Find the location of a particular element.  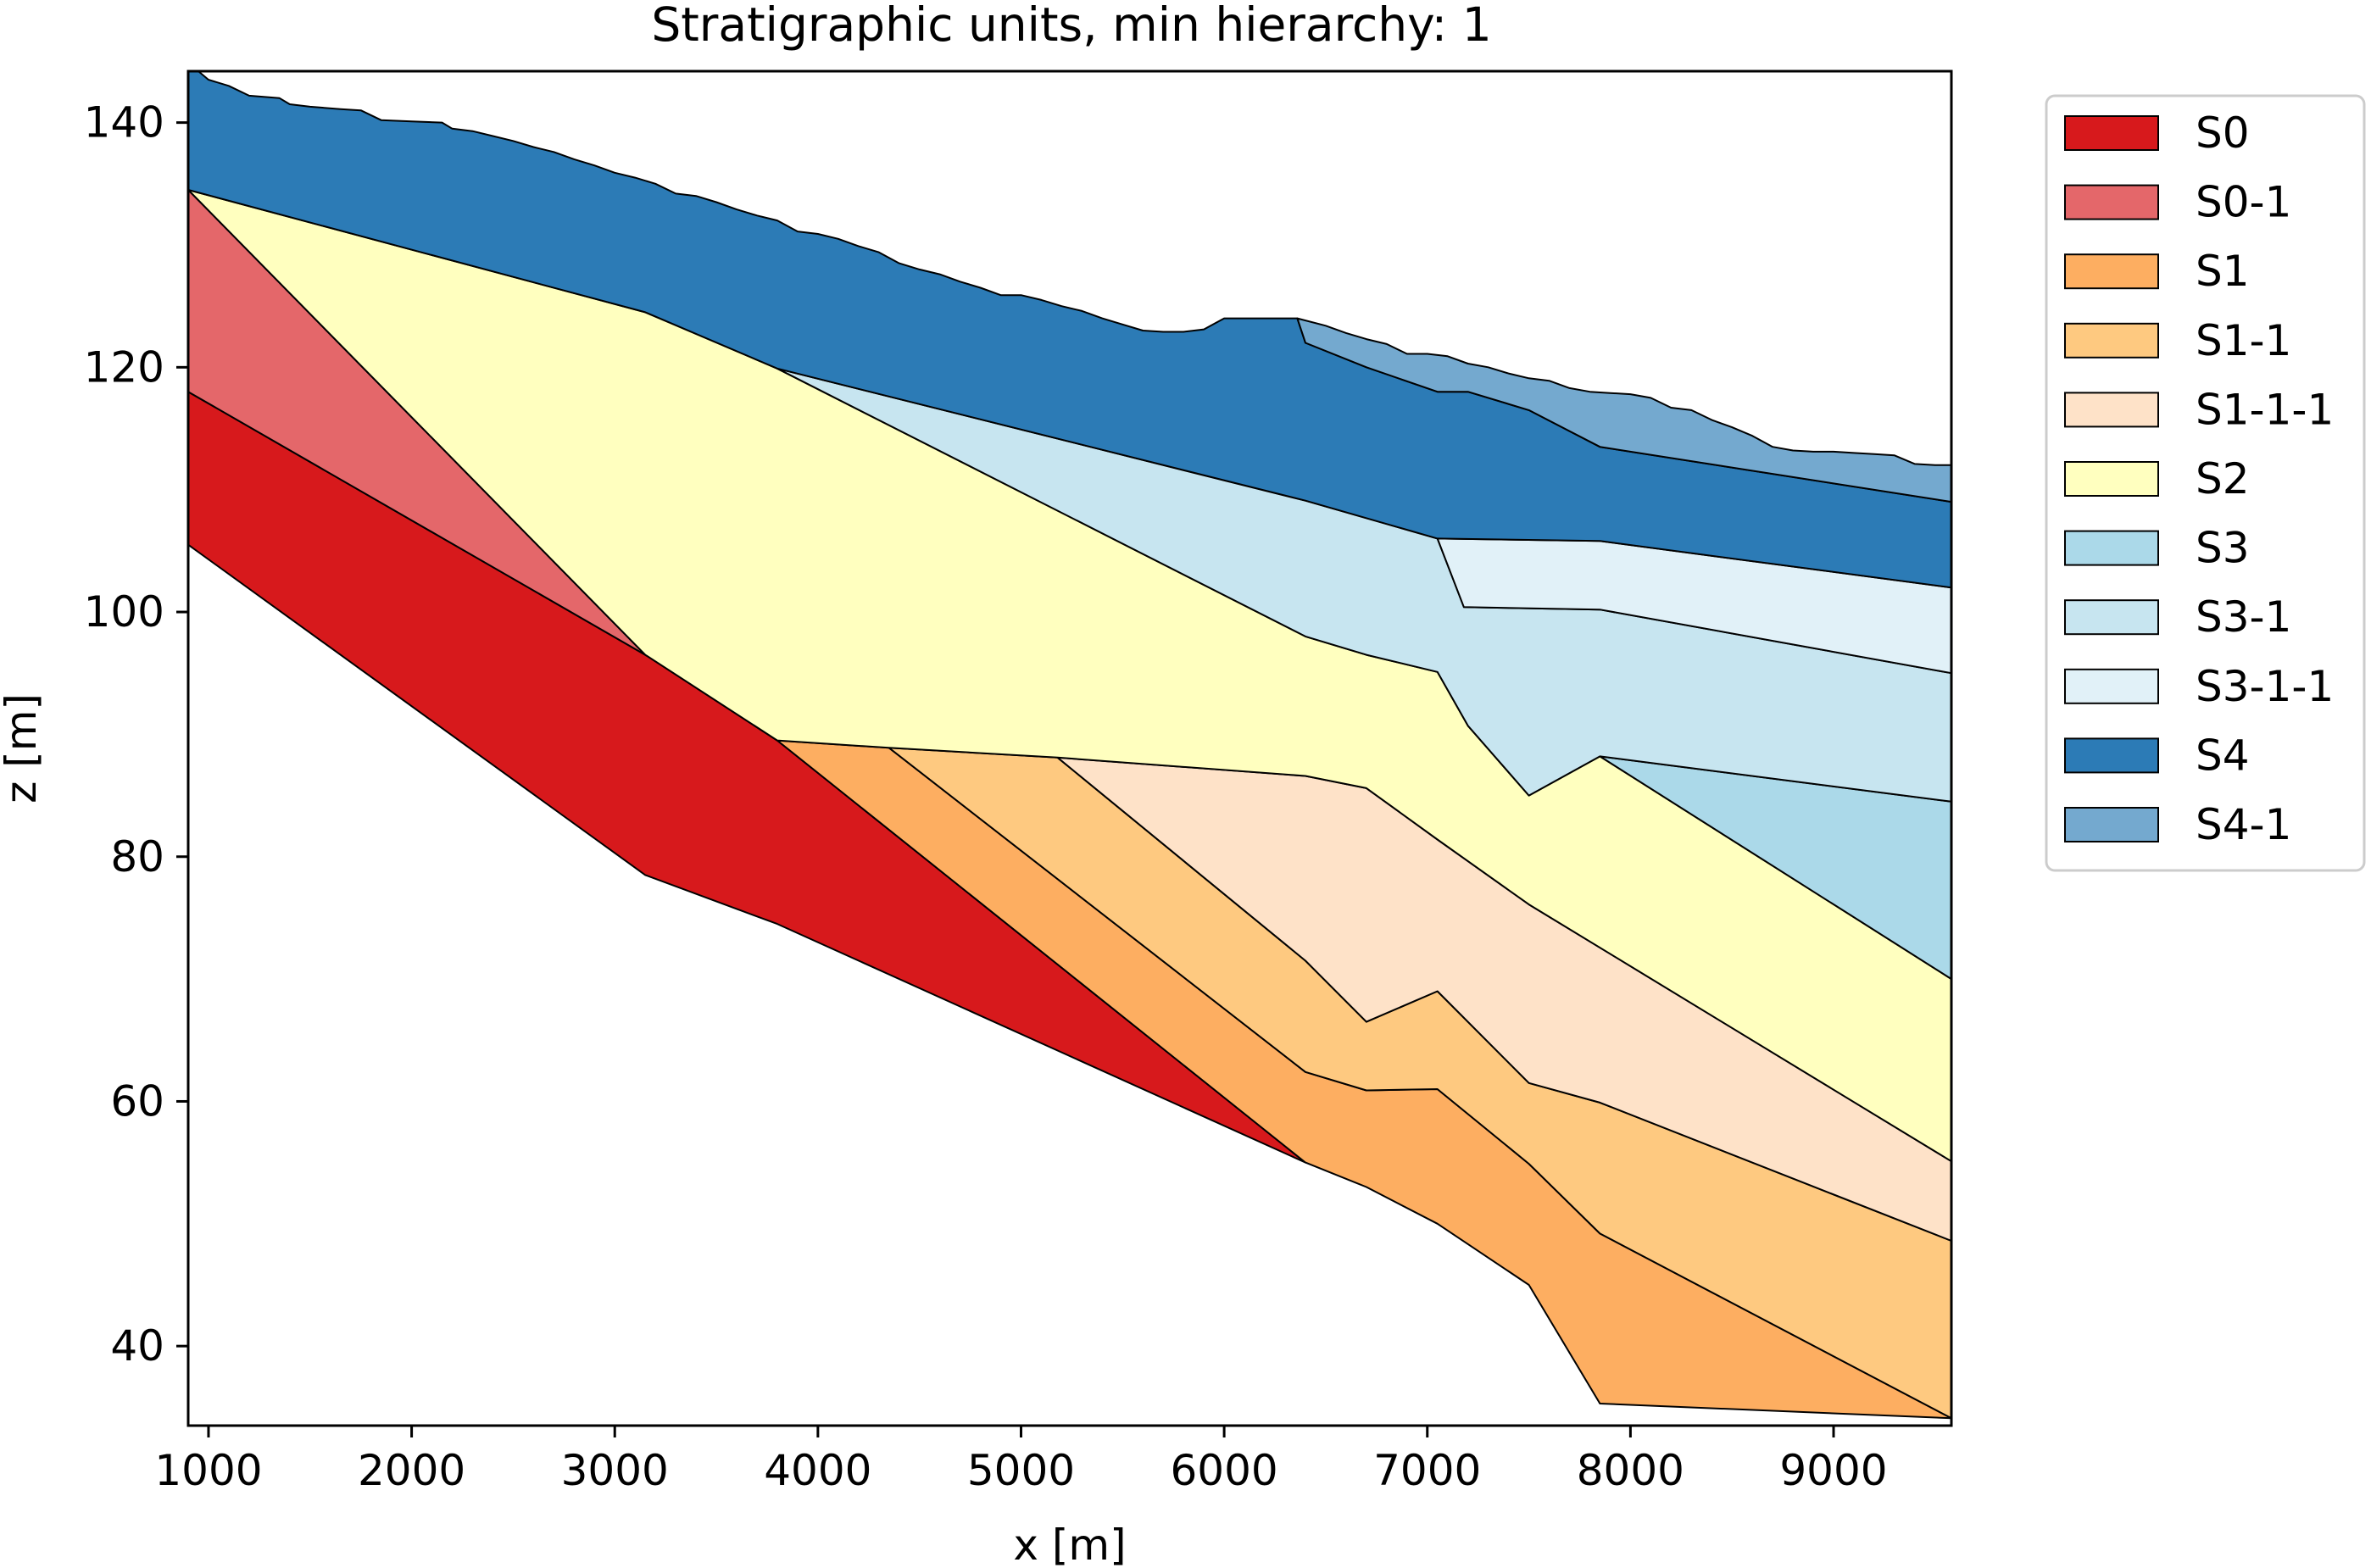

legend-label-s2: S2 is located at coordinates (2223, 478).